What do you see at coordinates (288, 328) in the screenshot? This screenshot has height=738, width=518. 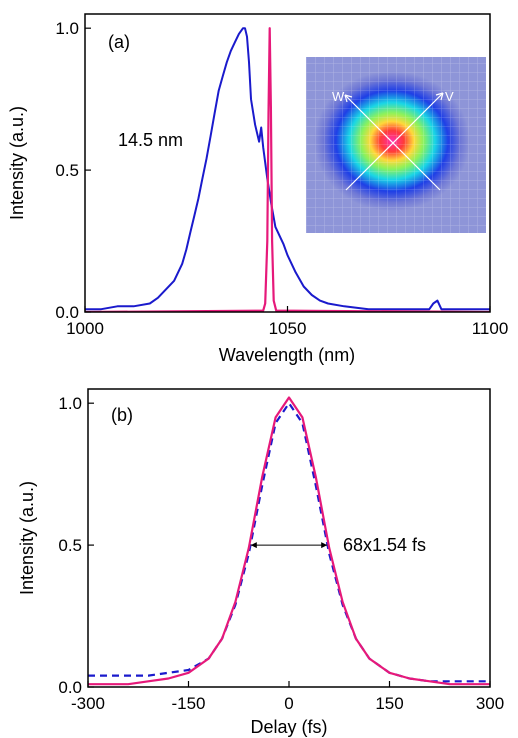 I see `x-tick-label: 1050` at bounding box center [288, 328].